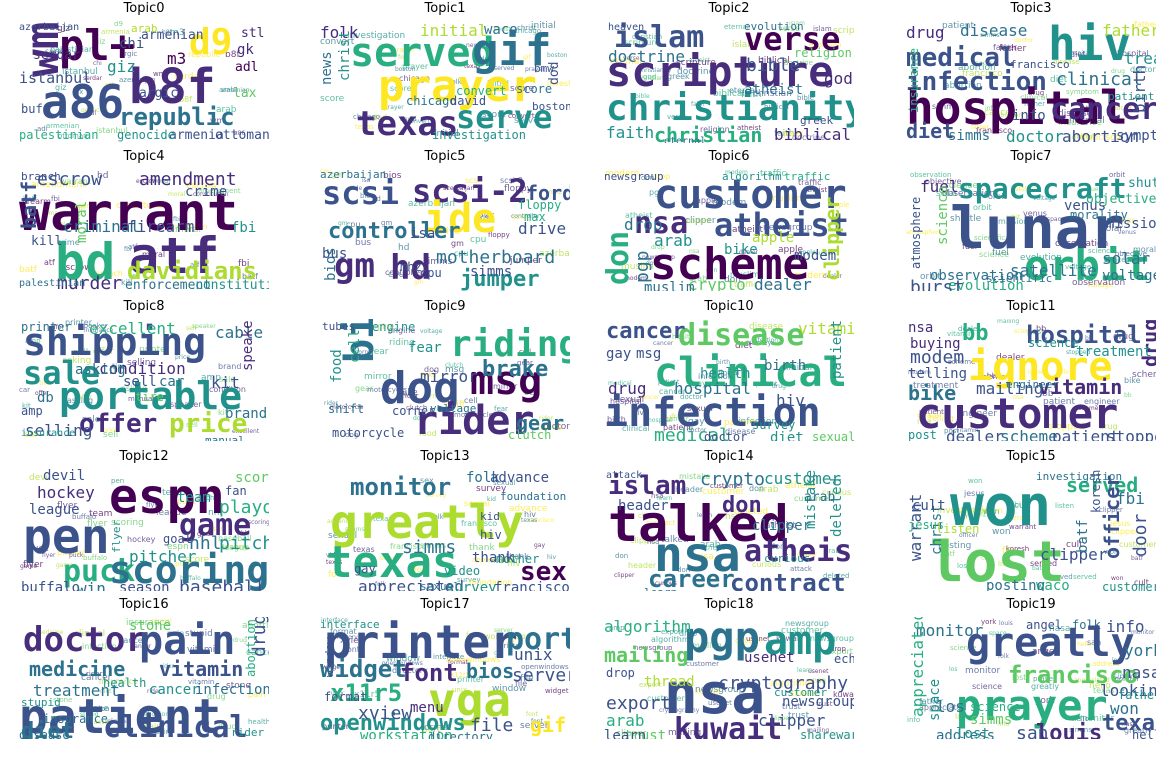 The image size is (1166, 765). Describe the element at coordinates (227, 389) in the screenshot. I see `filler-word: condition` at that location.